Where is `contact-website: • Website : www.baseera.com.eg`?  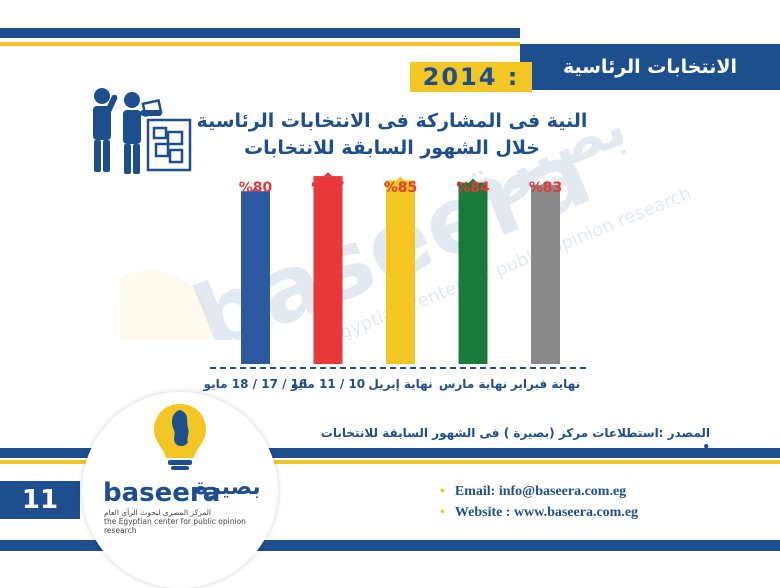 contact-website: • Website : www.baseera.com.eg is located at coordinates (539, 513).